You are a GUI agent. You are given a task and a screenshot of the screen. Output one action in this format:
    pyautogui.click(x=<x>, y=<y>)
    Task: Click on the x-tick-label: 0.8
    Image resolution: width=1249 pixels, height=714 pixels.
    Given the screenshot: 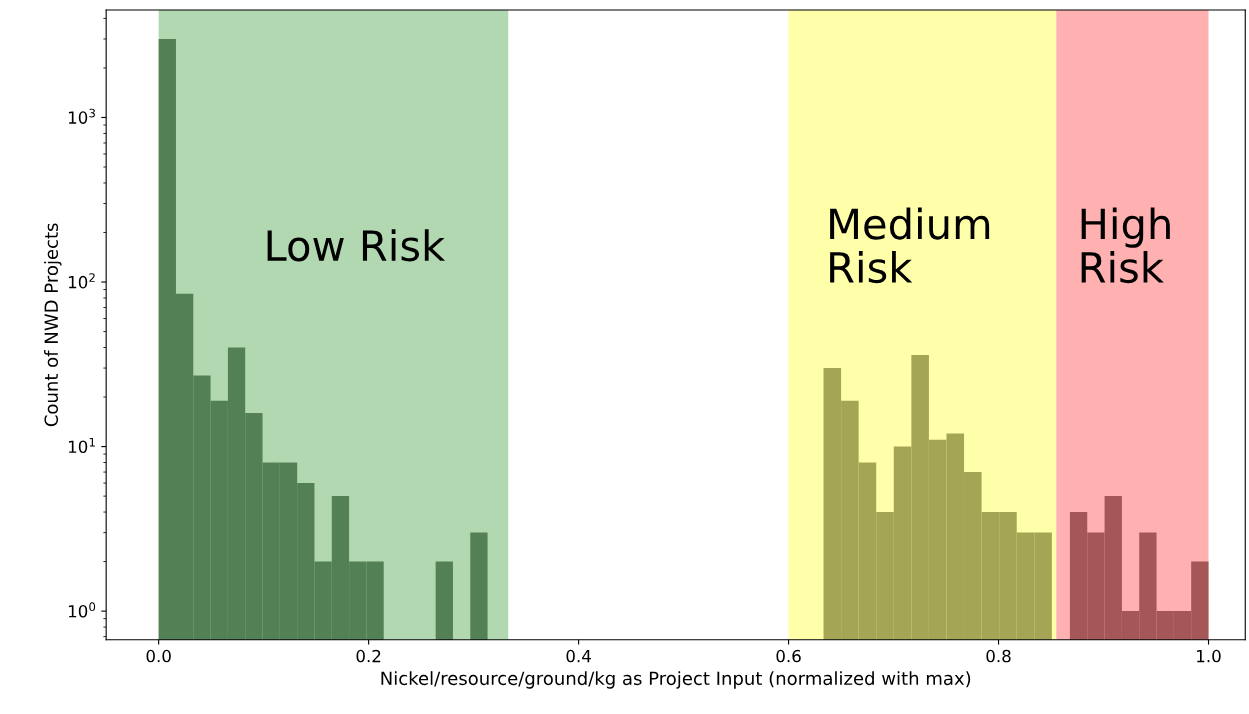 What is the action you would take?
    pyautogui.click(x=998, y=656)
    